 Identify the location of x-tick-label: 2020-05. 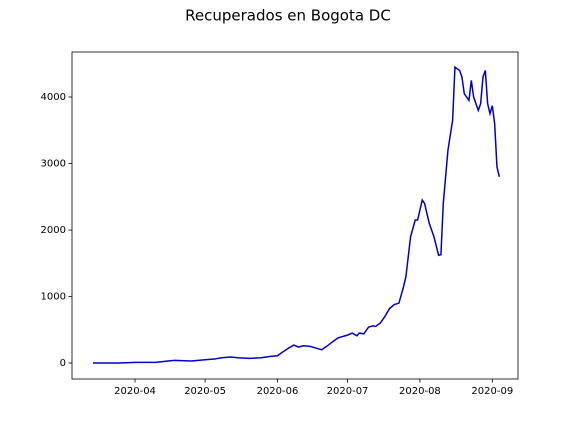
(205, 391).